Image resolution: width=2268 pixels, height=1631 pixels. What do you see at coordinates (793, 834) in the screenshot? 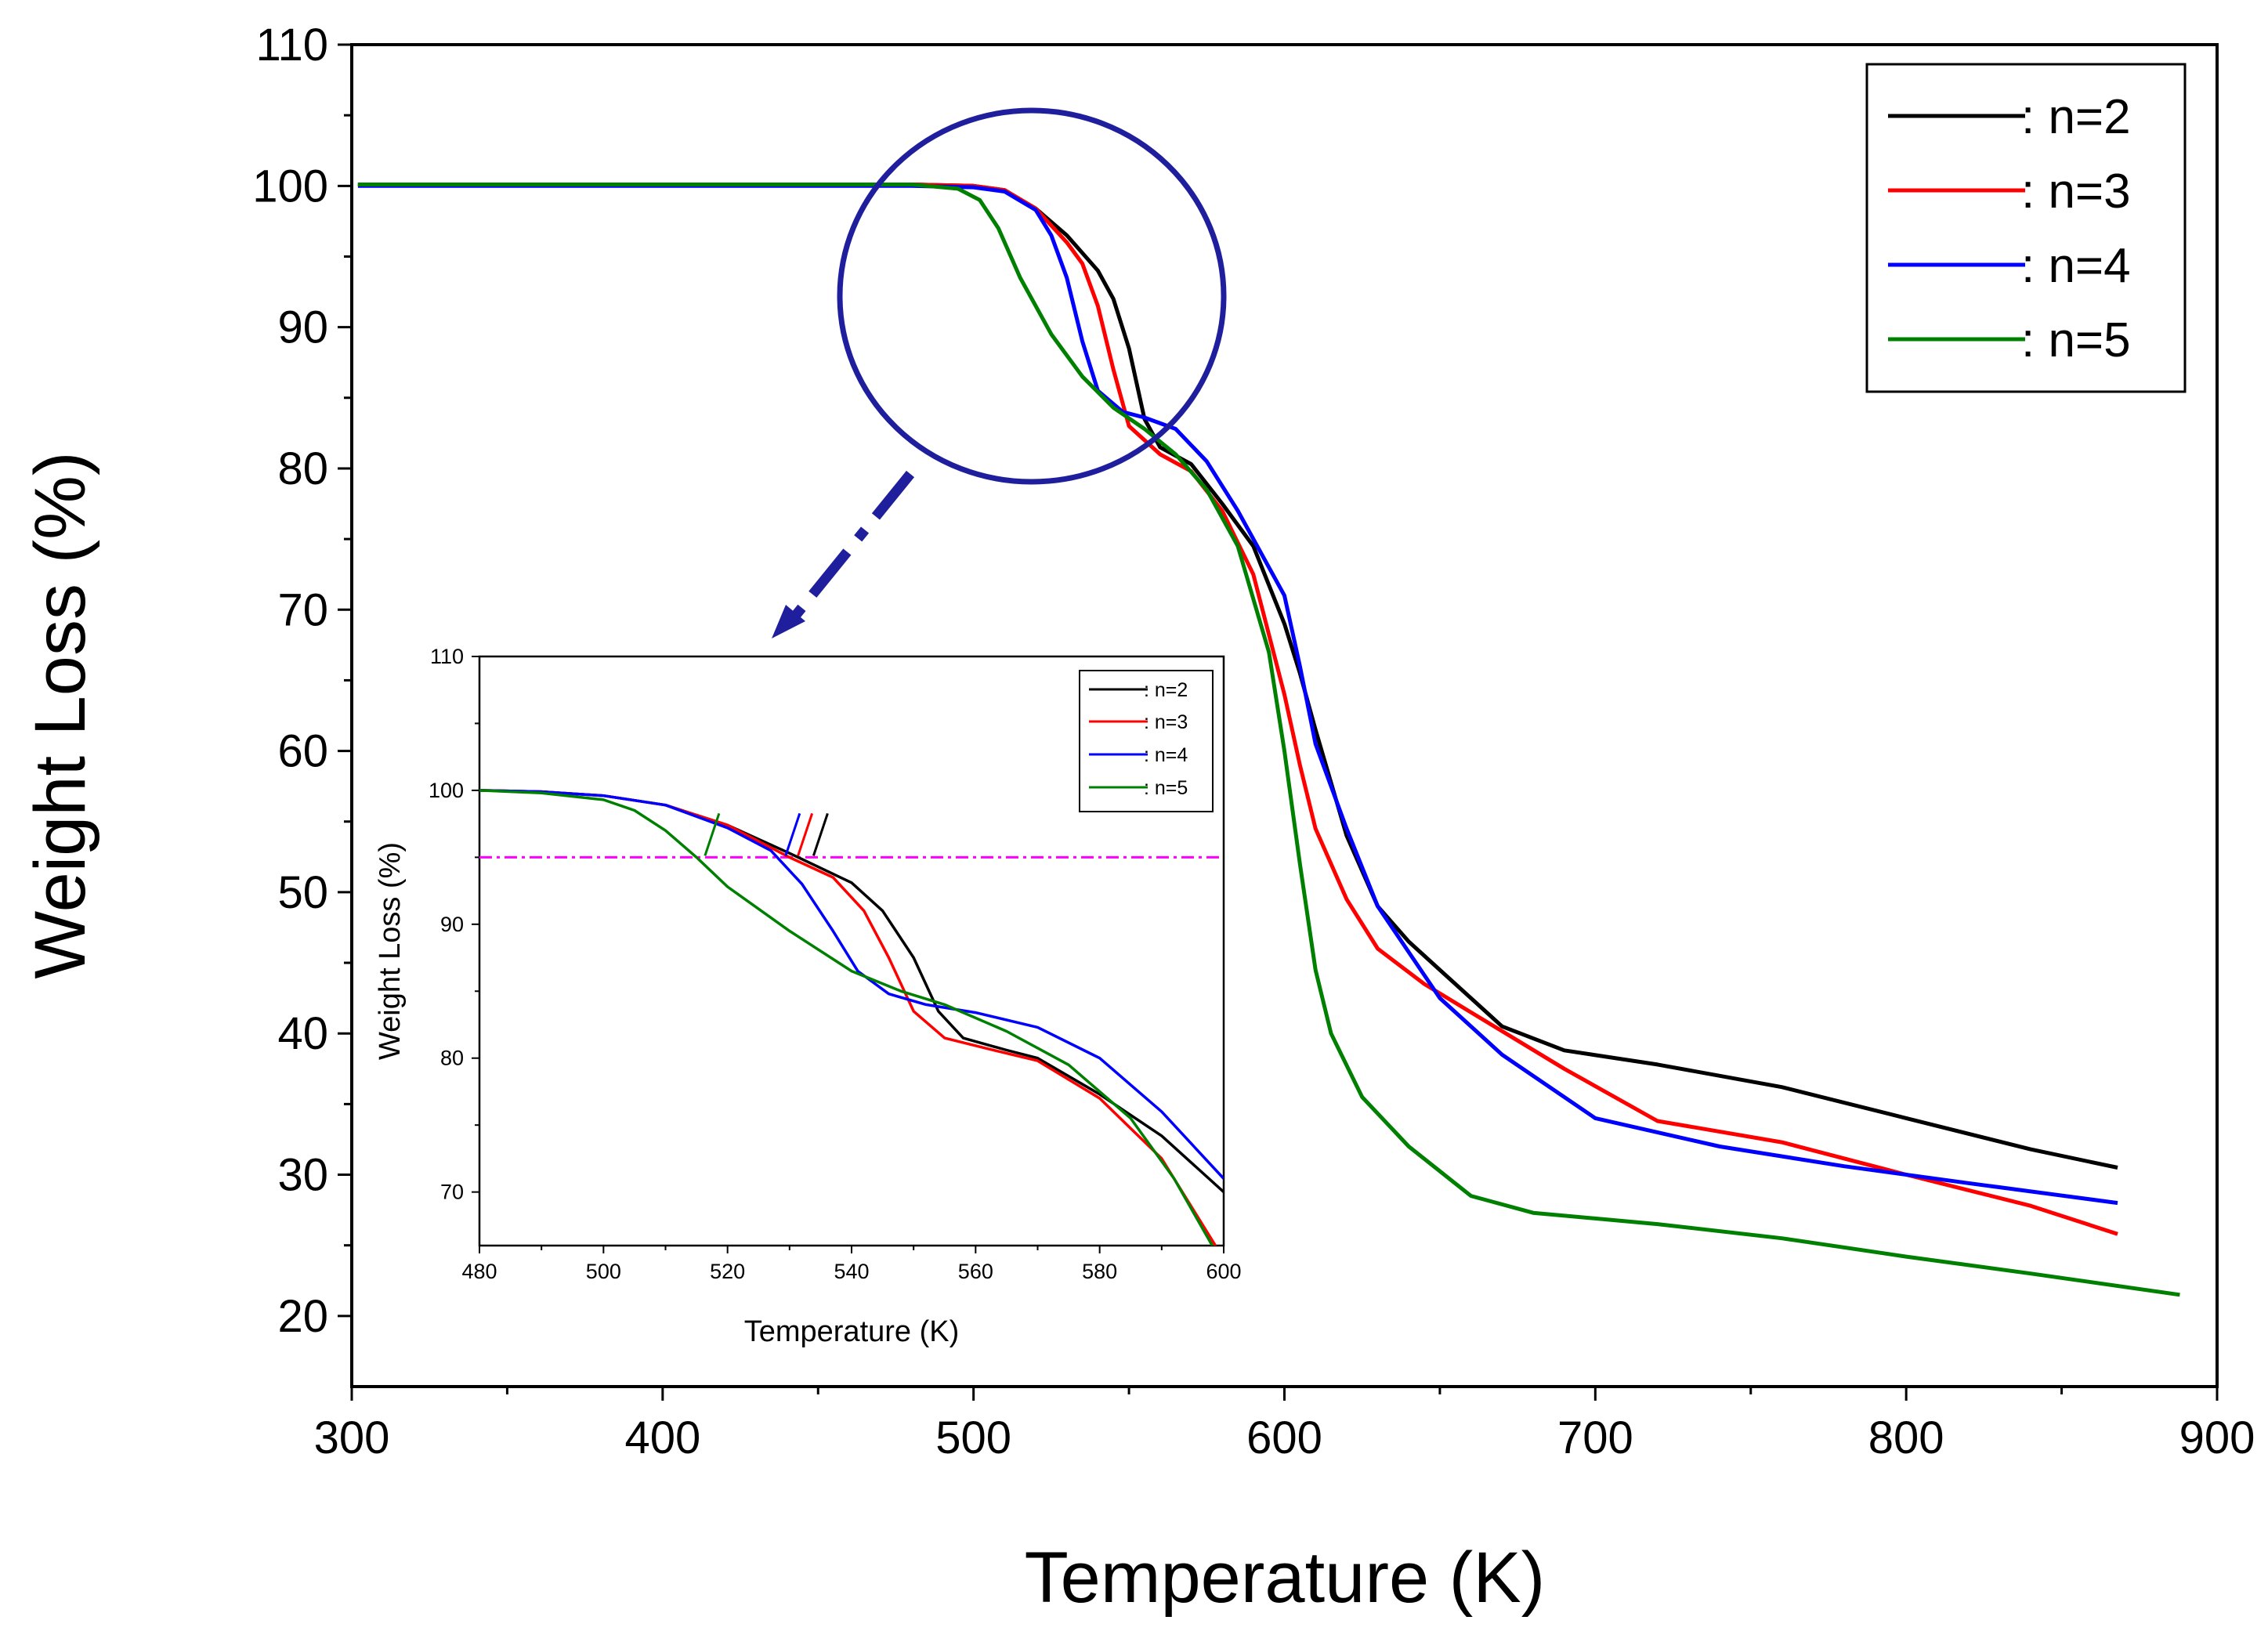
I see `inset-onset-marker-n4` at bounding box center [793, 834].